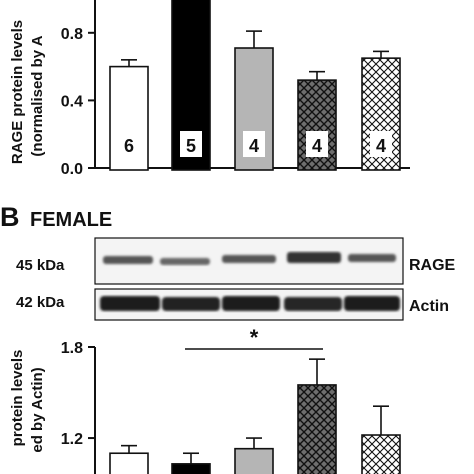 This screenshot has width=474, height=474. What do you see at coordinates (381, 114) in the screenshot?
I see `panel-a-bar` at bounding box center [381, 114].